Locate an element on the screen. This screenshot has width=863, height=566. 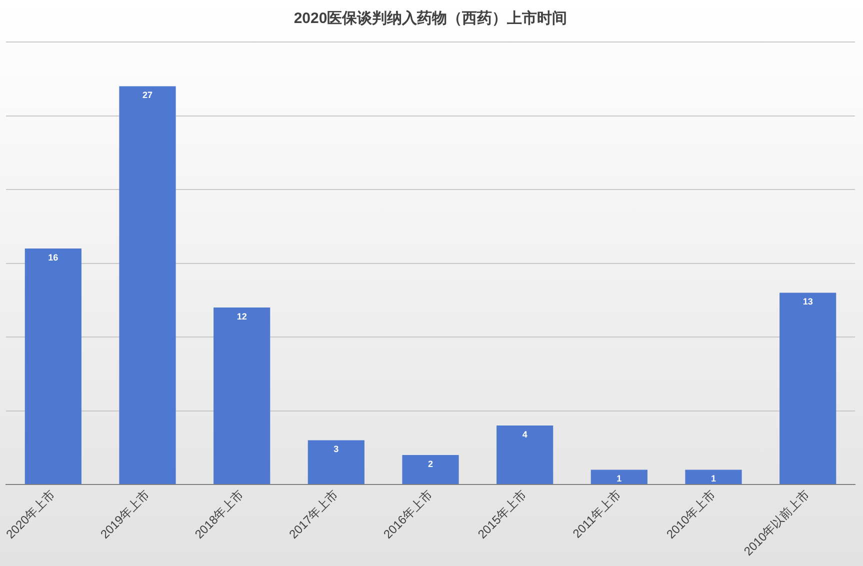
data-label: 3 is located at coordinates (336, 449).